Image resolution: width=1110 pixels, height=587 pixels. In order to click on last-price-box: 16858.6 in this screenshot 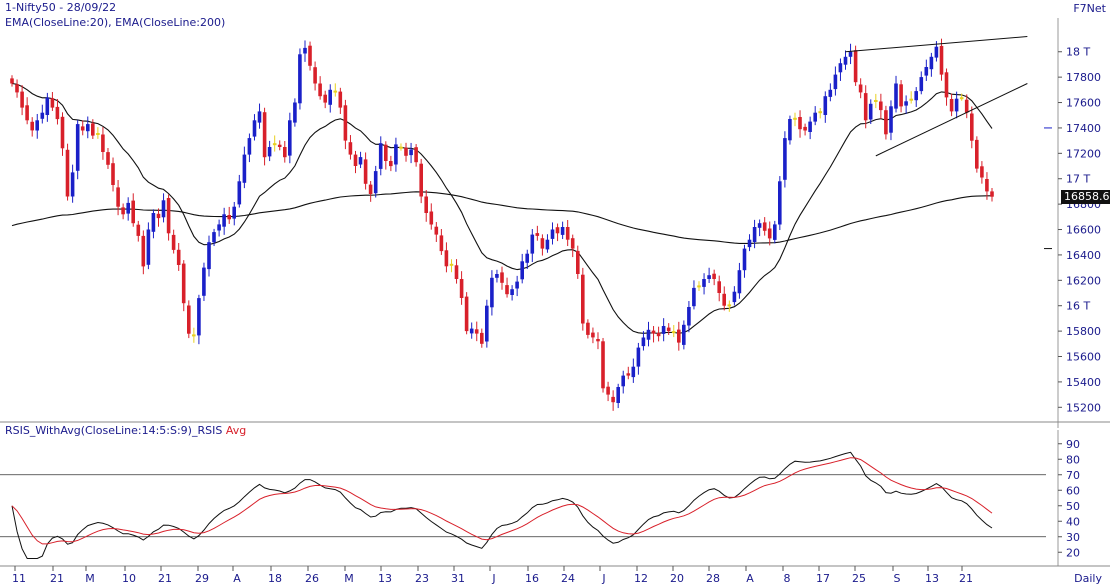, I will do `click(1085, 197)`.